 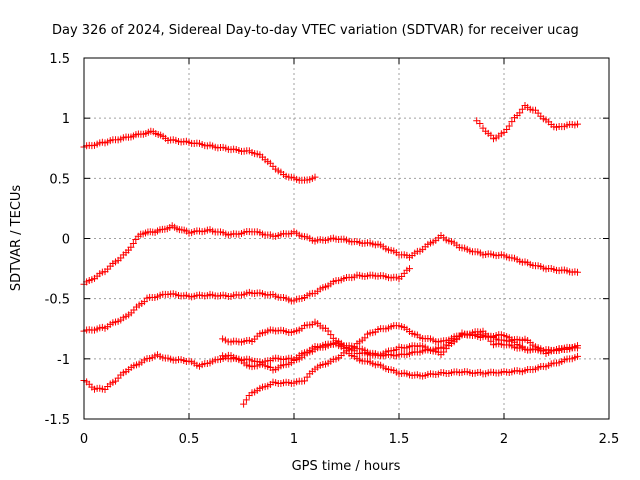 I want to click on x-tick-label: 1, so click(x=294, y=439).